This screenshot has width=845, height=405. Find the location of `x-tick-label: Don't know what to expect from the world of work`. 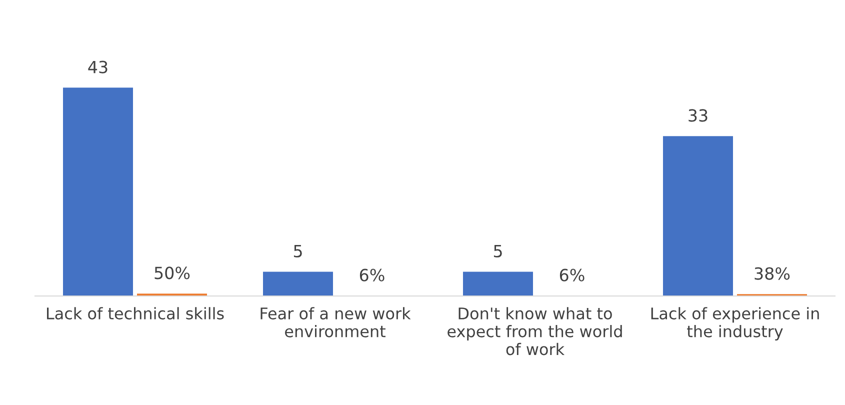

x-tick-label: Don't know what to expect from the world of work is located at coordinates (535, 331).